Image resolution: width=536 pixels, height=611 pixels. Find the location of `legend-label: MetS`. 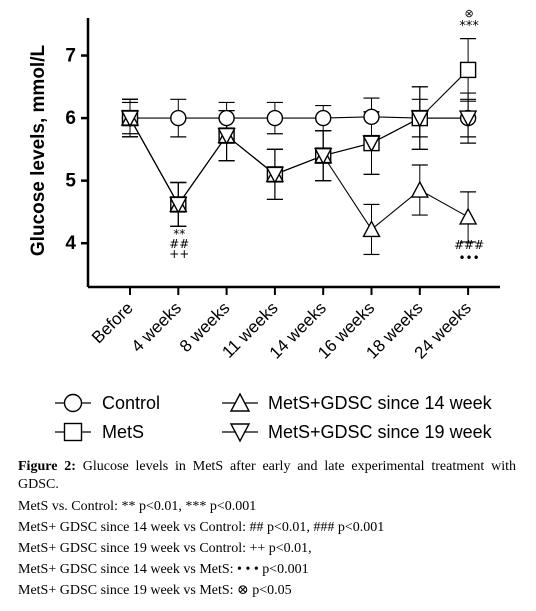

legend-label: MetS is located at coordinates (123, 432).